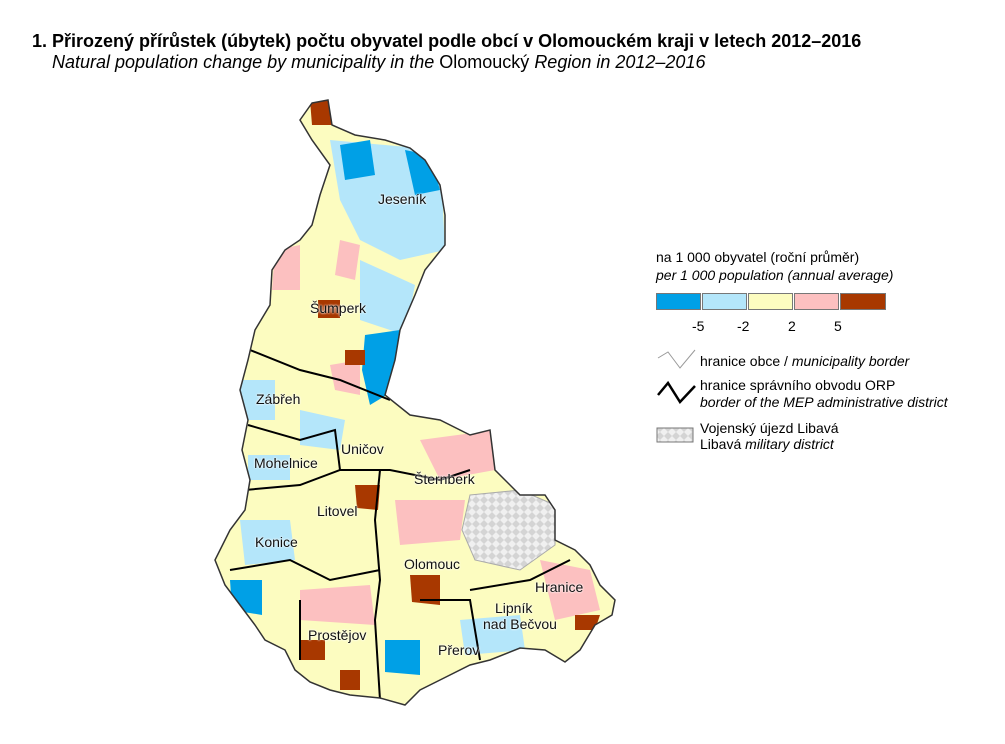 The image size is (1005, 744). Describe the element at coordinates (402, 199) in the screenshot. I see `city-label: Jeseník` at that location.